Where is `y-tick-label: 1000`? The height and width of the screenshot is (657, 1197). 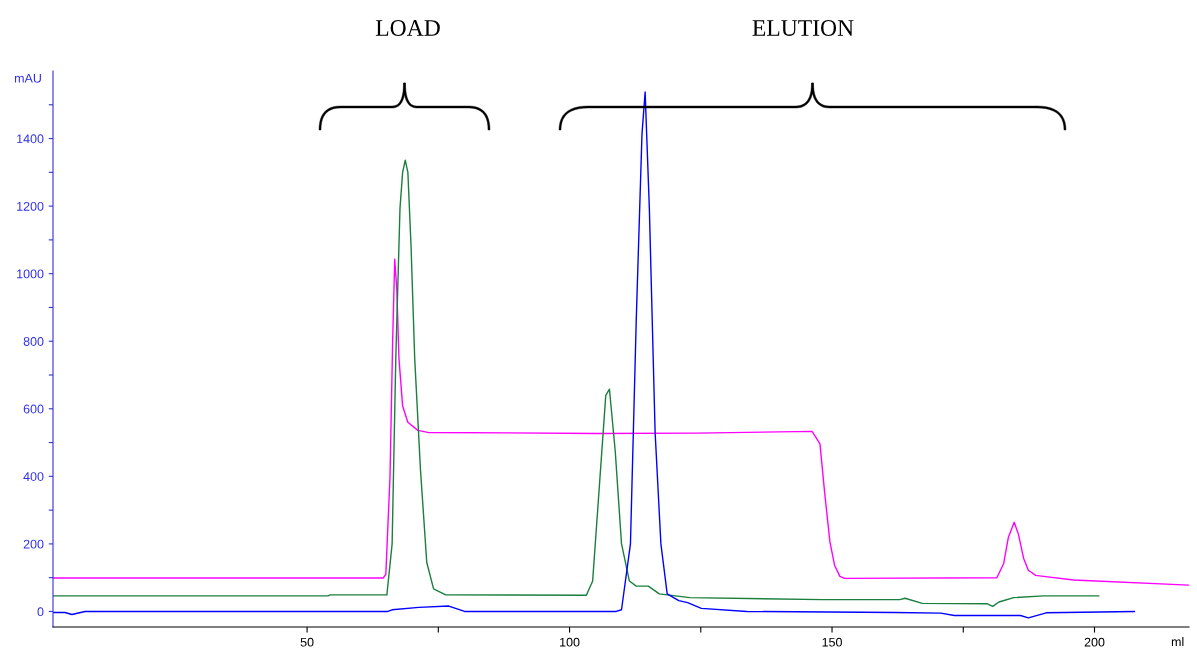 y-tick-label: 1000 is located at coordinates (30, 274).